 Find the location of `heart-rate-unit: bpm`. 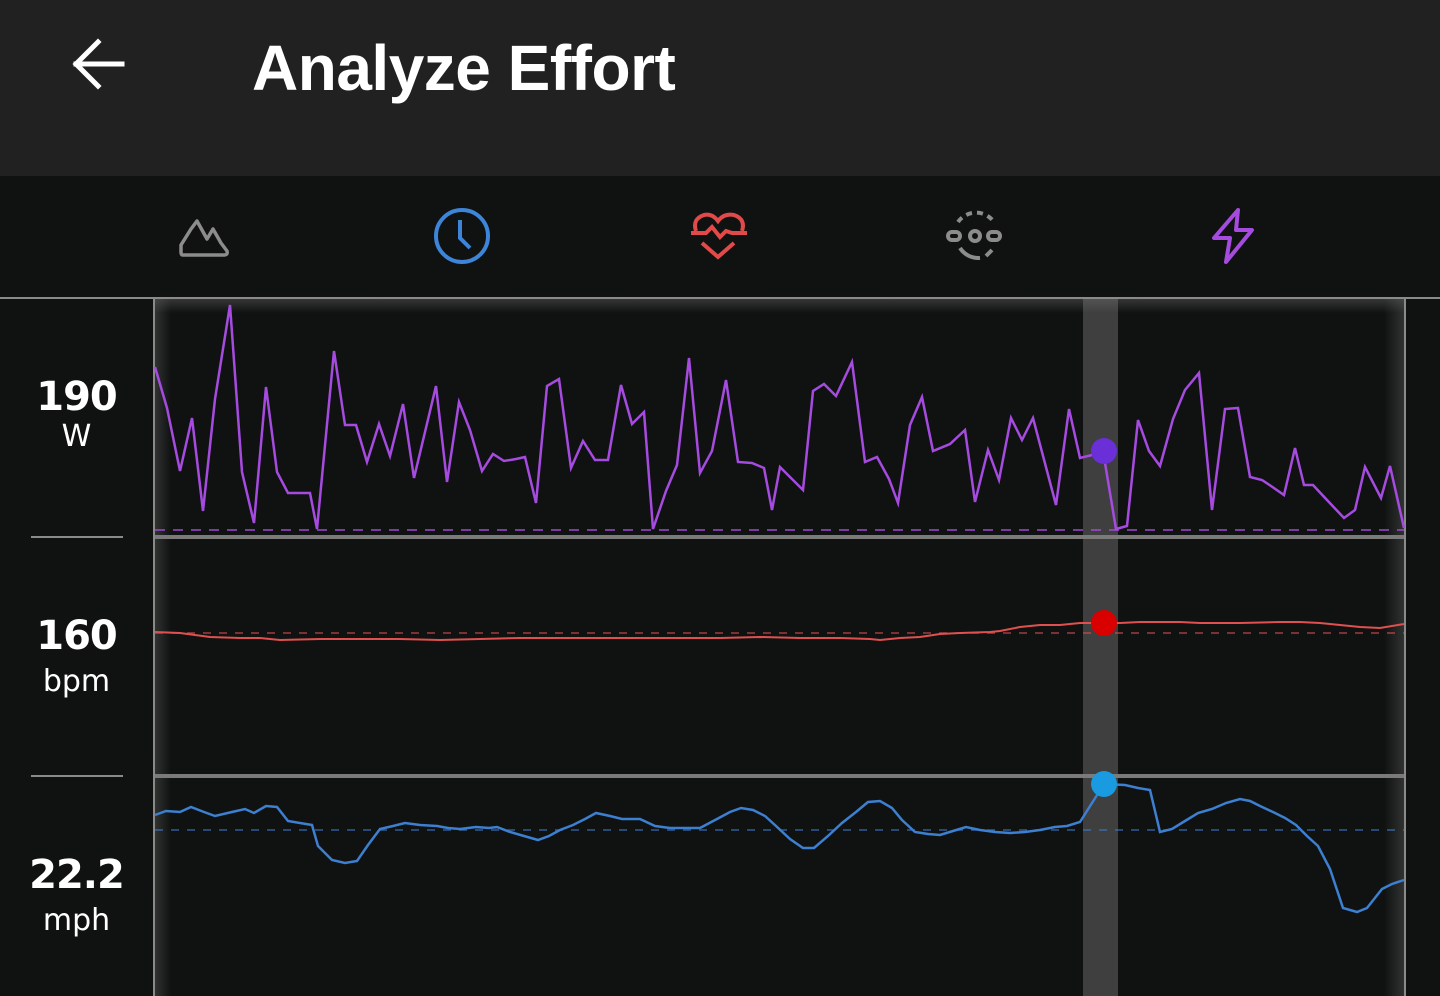

heart-rate-unit: bpm is located at coordinates (76, 681).